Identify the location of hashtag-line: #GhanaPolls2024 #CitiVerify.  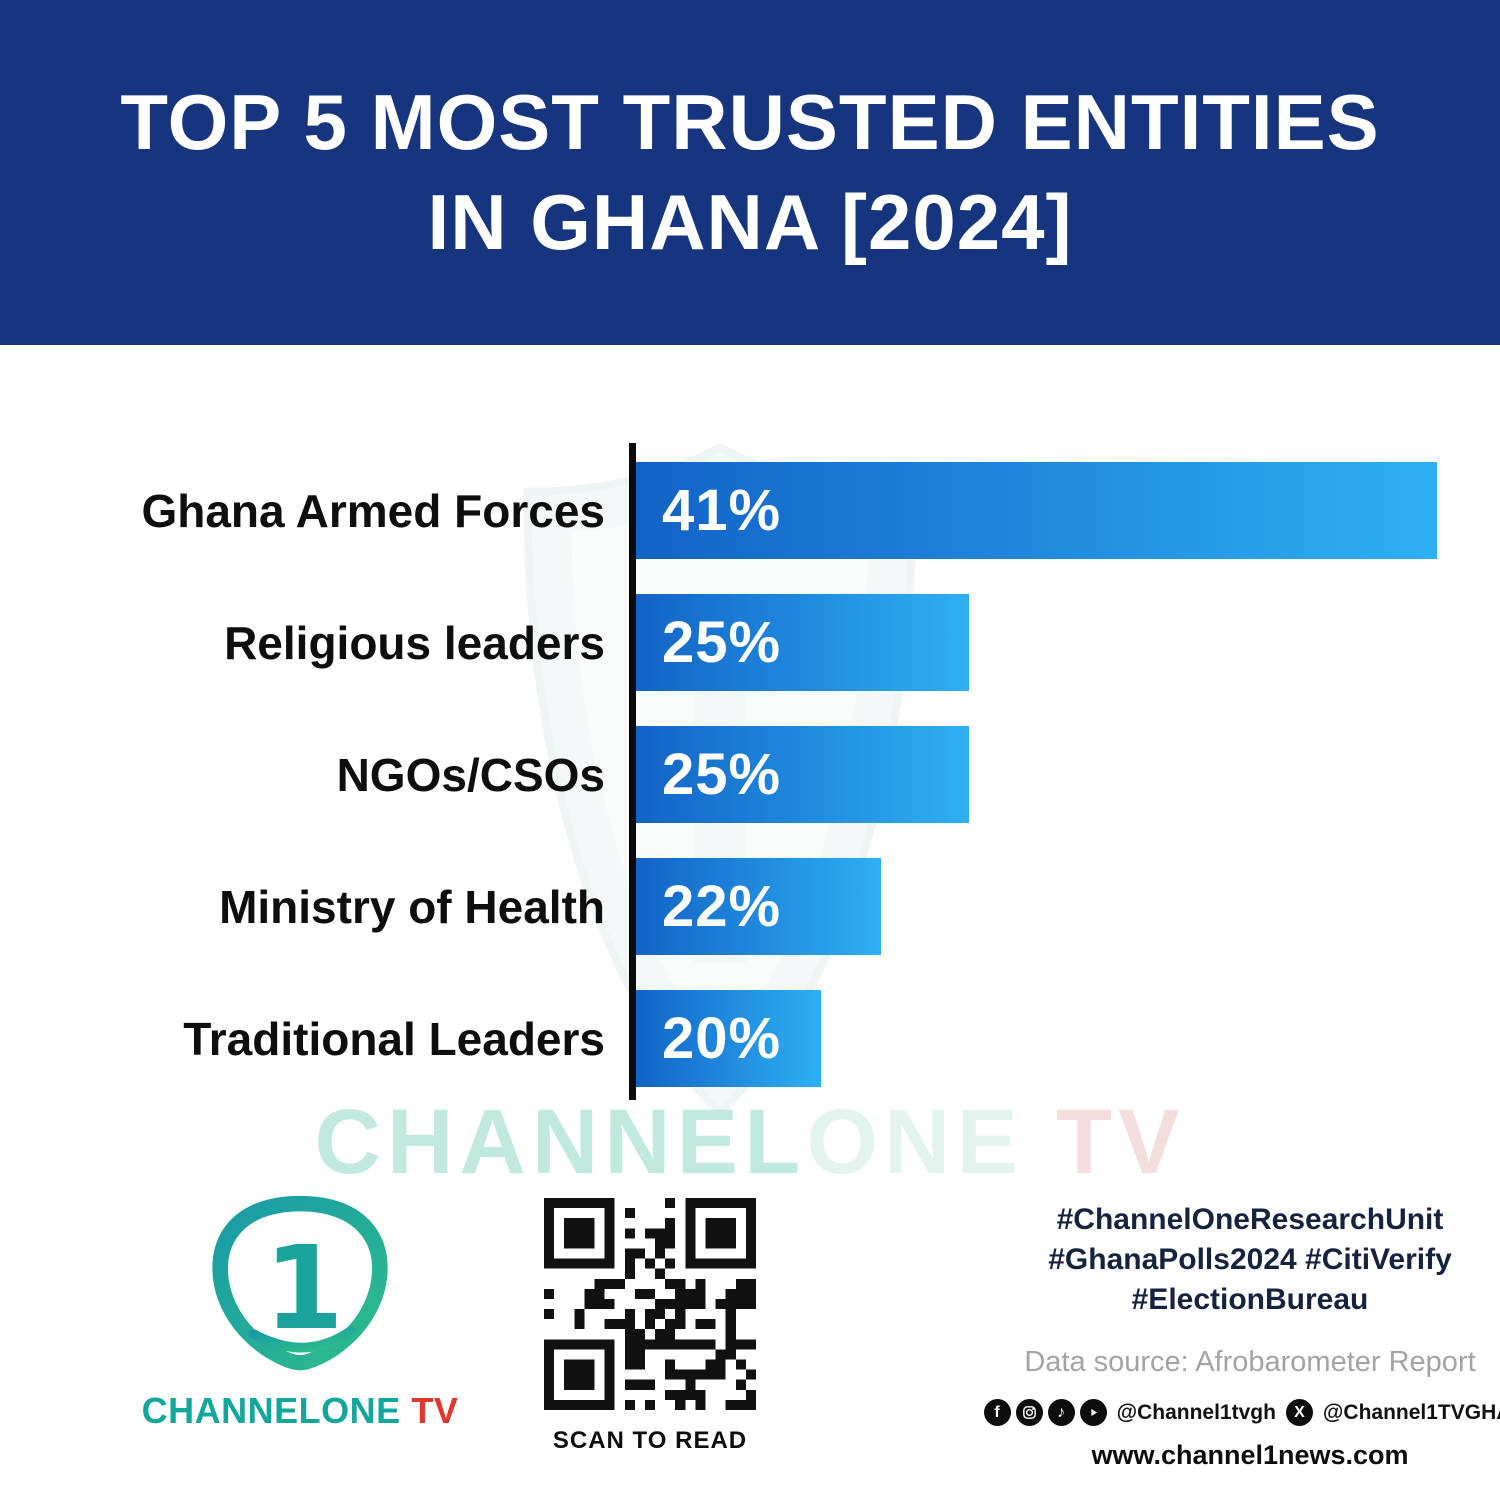
(1250, 1259).